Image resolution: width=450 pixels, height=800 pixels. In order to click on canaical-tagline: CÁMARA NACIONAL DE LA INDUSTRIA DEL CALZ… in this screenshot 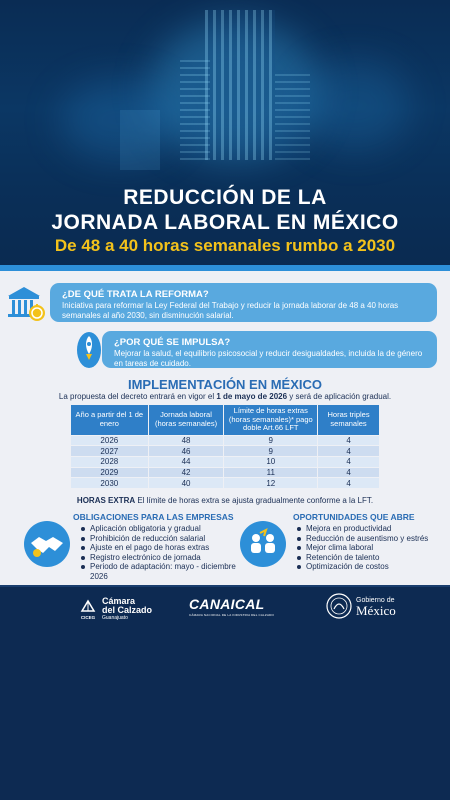, I will do `click(232, 615)`.